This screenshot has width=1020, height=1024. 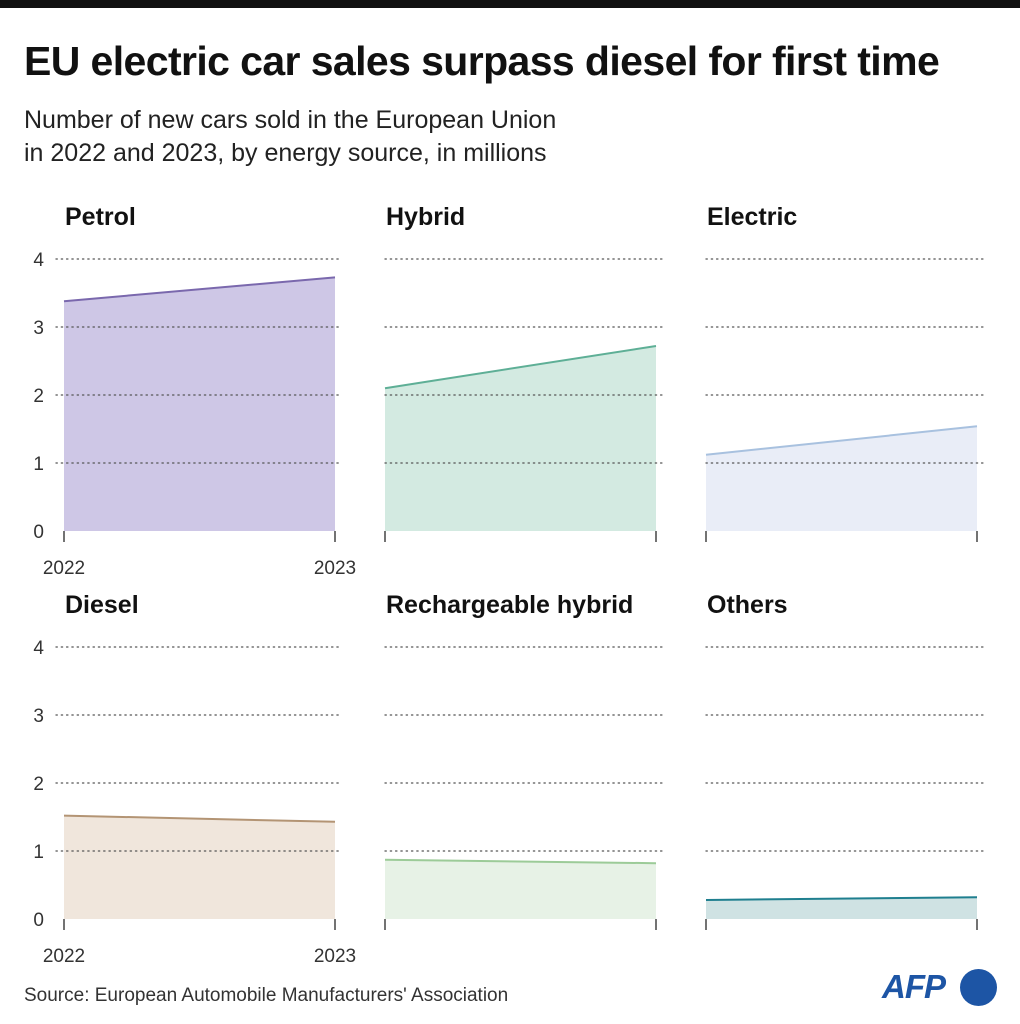 I want to click on area-fill-petrol, so click(x=199, y=404).